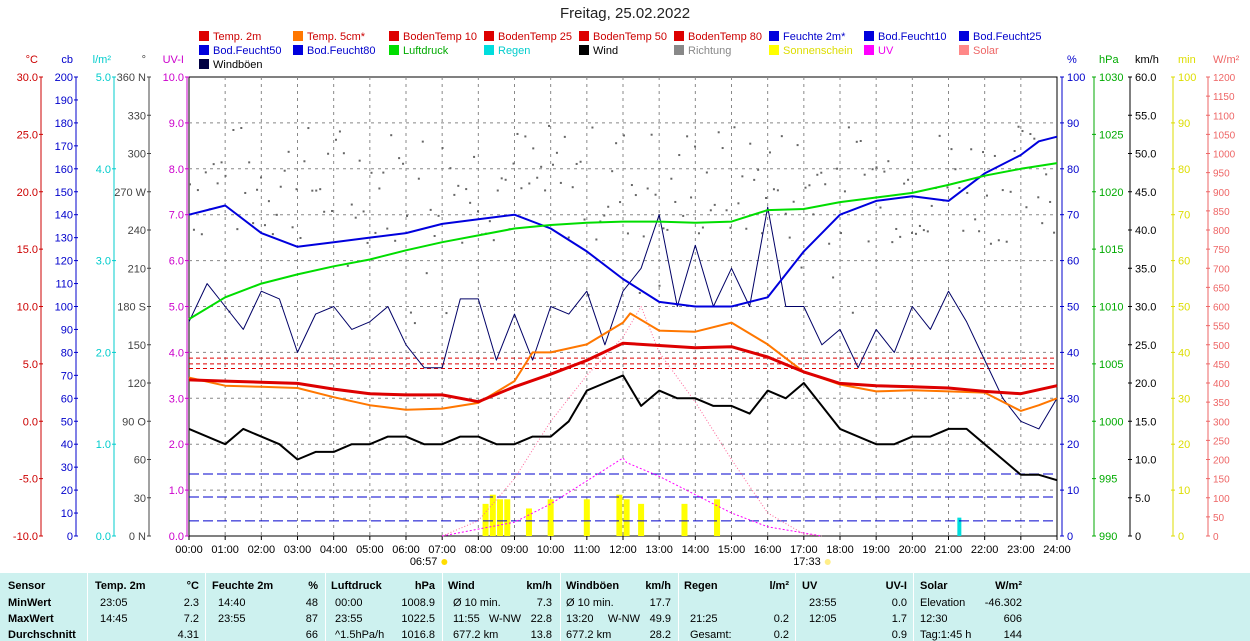 The height and width of the screenshot is (641, 1250). Describe the element at coordinates (137, 384) in the screenshot. I see `axis-tick-label: 120` at that location.